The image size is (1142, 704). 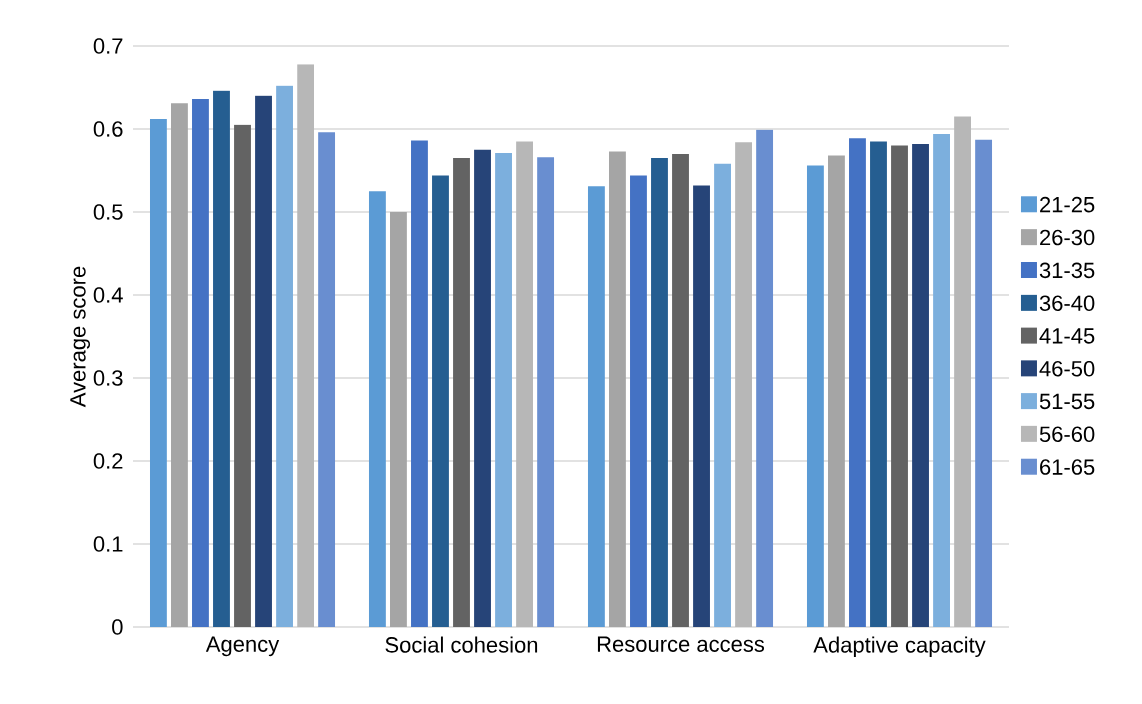 What do you see at coordinates (108, 378) in the screenshot?
I see `y-tick-label: 0.3` at bounding box center [108, 378].